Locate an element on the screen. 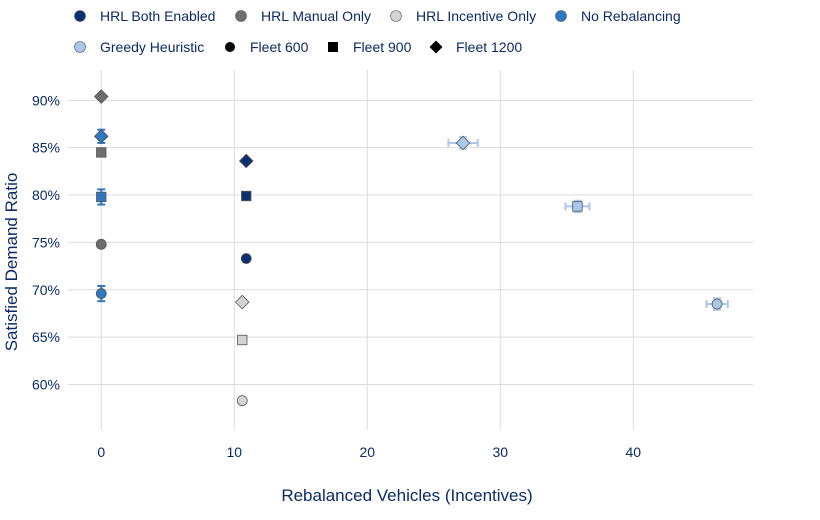 This screenshot has width=820, height=520. legend-label: HRL Incentive Only is located at coordinates (476, 16).